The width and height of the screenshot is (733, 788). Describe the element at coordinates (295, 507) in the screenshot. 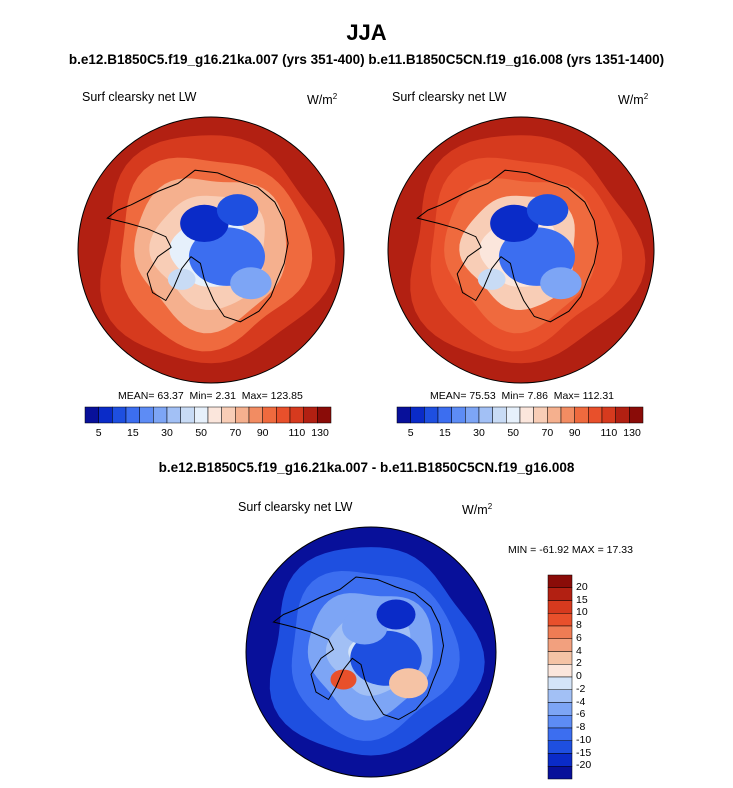

I see `panel3-variable-label: Surf clearsky net LW` at that location.